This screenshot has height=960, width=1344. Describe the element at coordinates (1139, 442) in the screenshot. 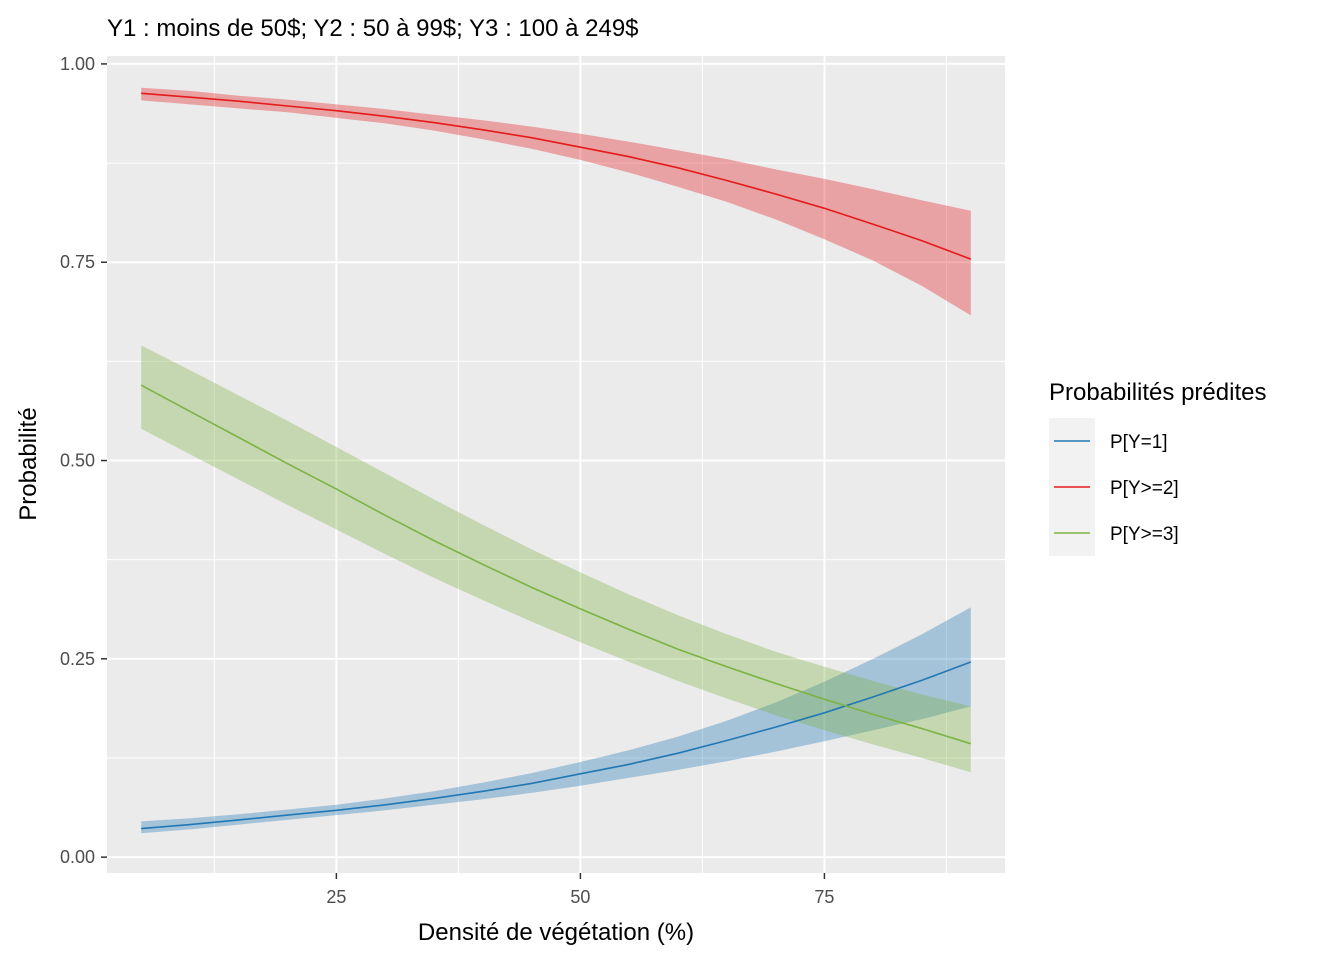

I see `legend-label: P[Y=1]` at that location.